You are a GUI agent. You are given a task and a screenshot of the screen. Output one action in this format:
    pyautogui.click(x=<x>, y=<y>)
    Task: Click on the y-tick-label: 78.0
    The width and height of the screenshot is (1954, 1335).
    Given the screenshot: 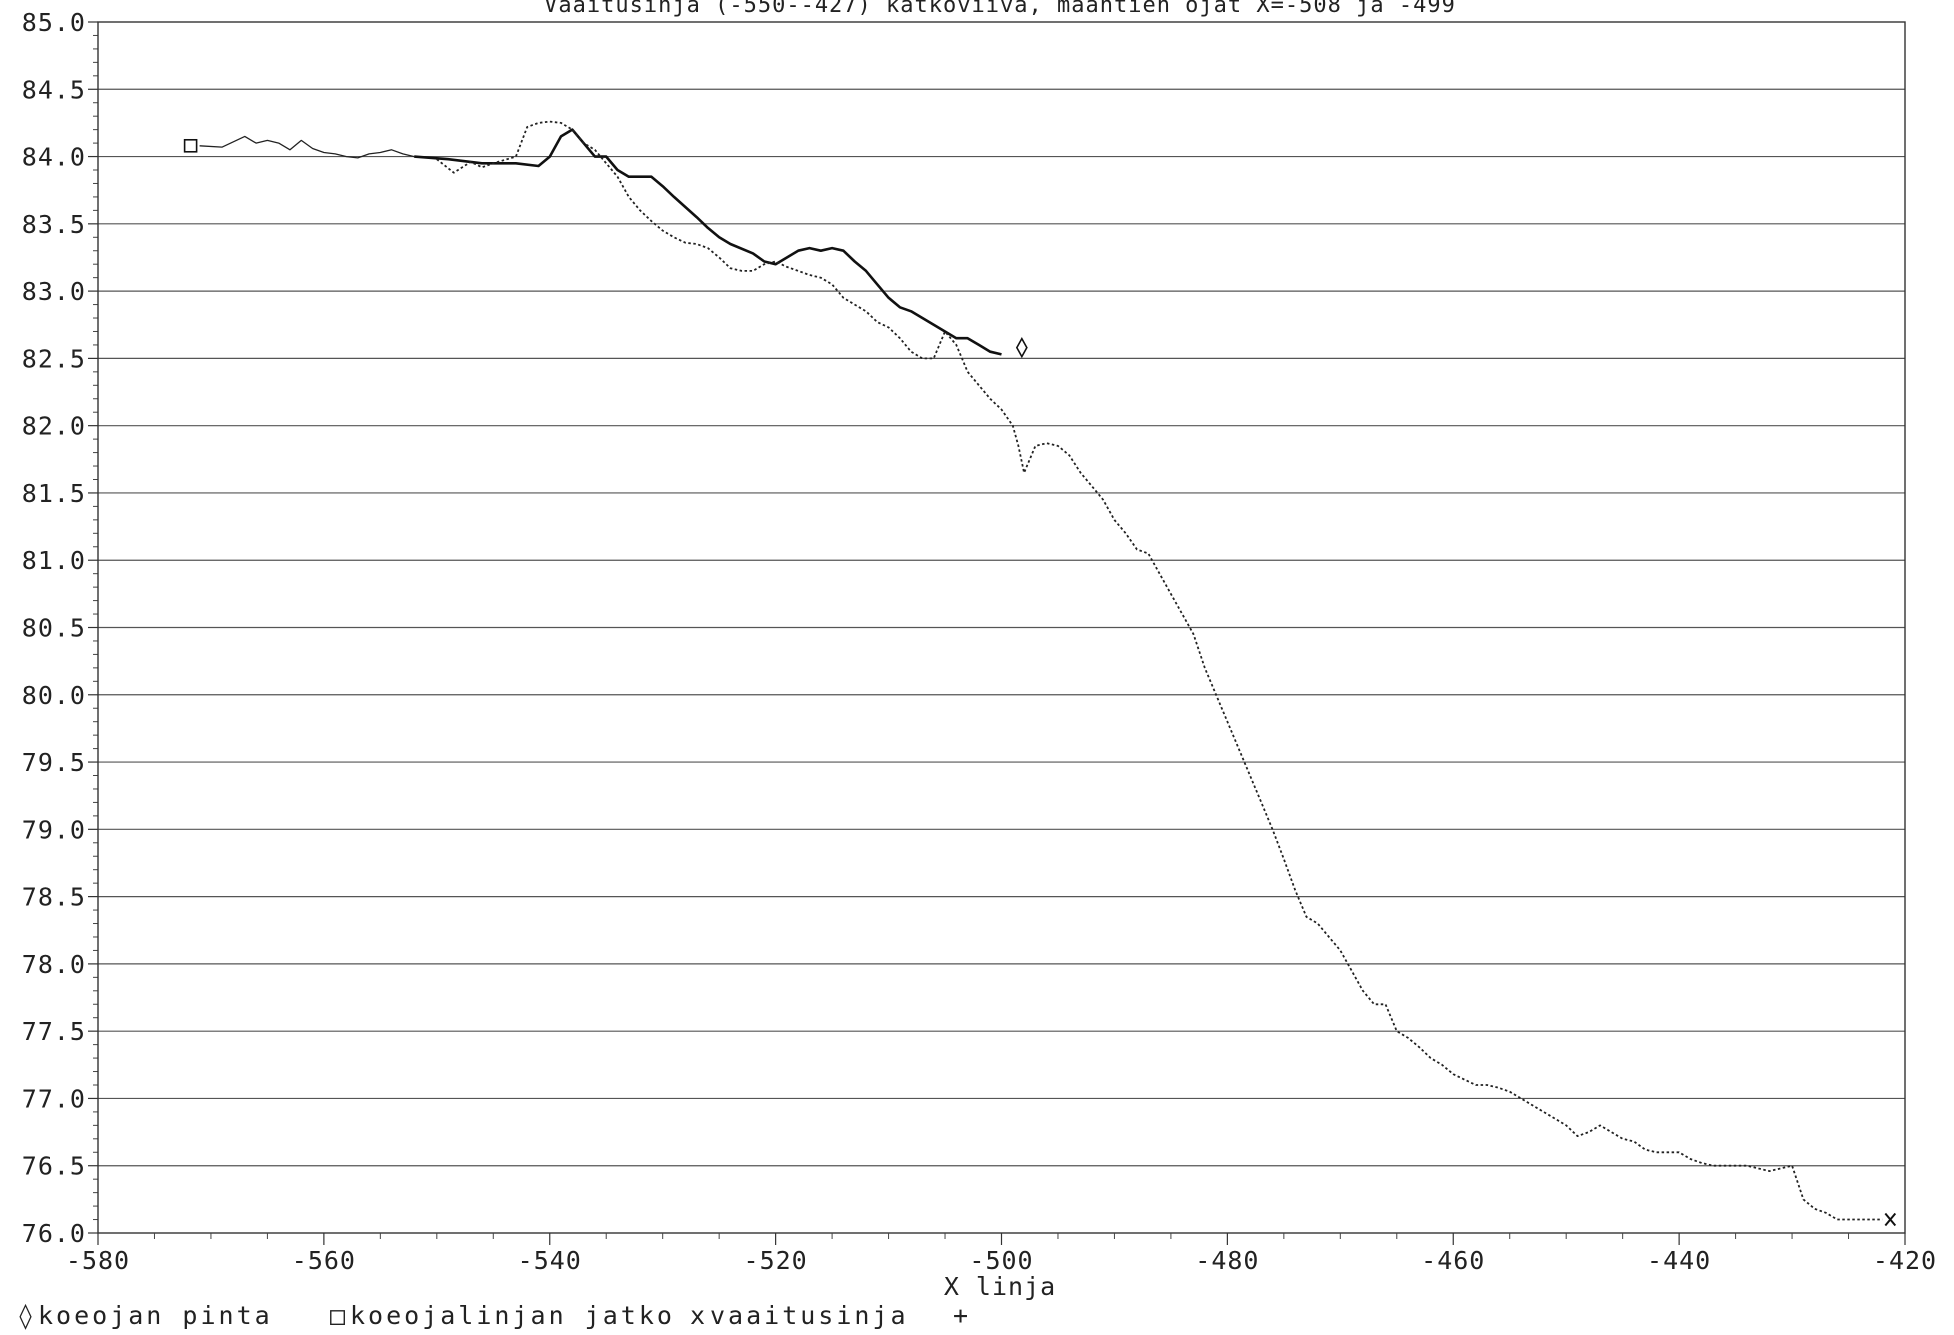 What is the action you would take?
    pyautogui.click(x=54, y=964)
    